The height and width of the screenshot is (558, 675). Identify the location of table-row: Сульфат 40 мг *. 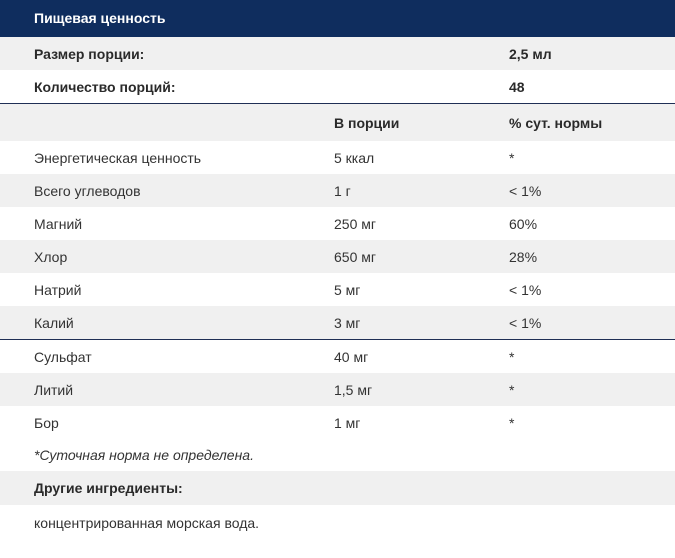
(337, 356).